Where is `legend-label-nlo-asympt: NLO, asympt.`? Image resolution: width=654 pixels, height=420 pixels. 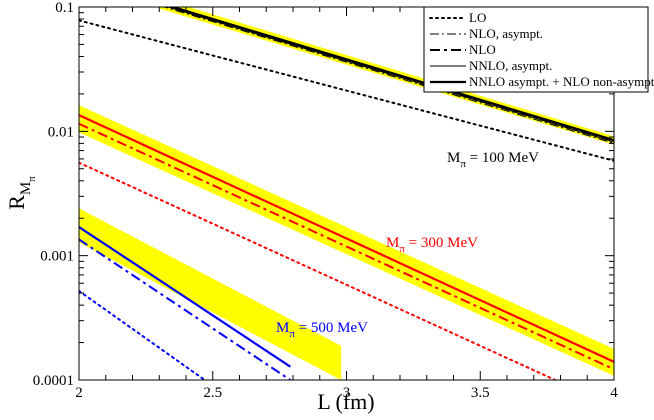
legend-label-nlo-asympt: NLO, asympt. is located at coordinates (506, 33).